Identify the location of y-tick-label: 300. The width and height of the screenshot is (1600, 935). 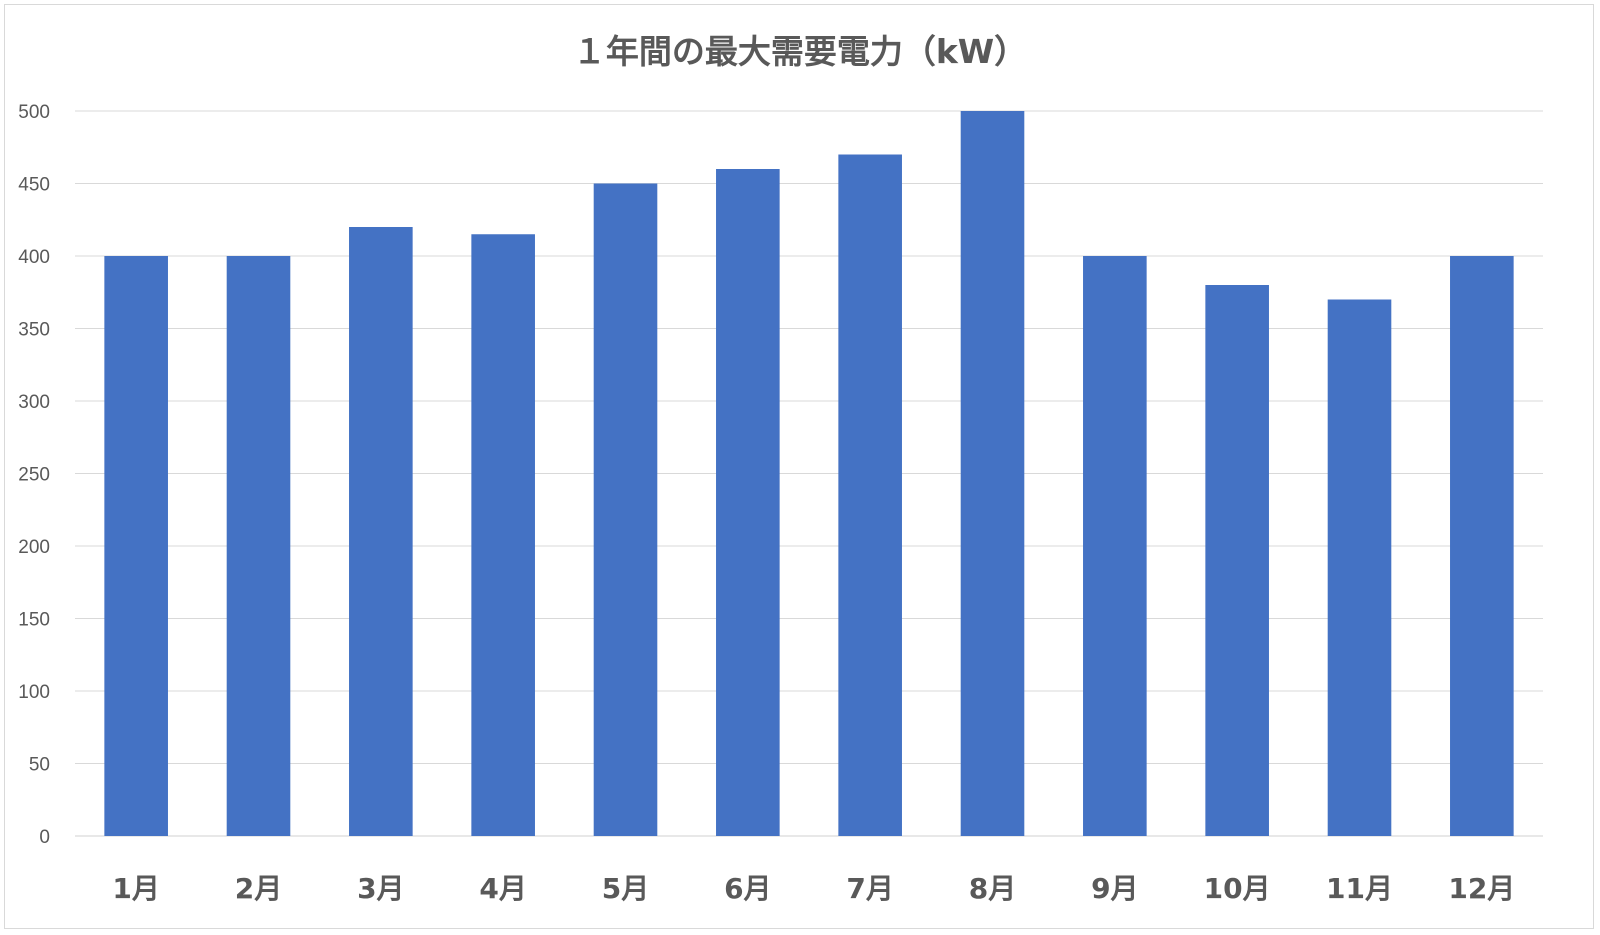
(34, 402).